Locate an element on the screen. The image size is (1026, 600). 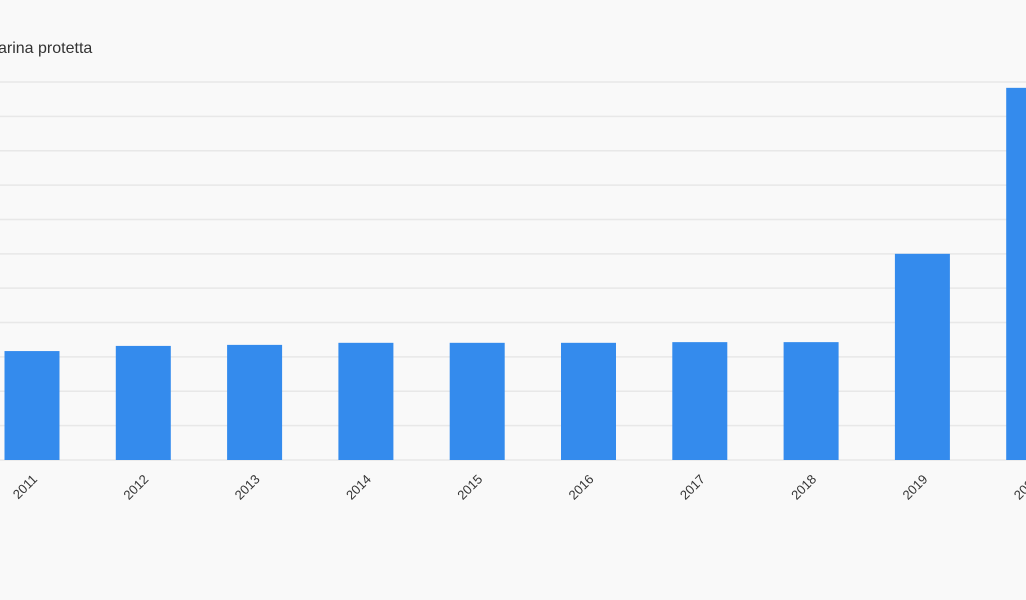
x-tick-label: 2013 is located at coordinates (247, 487).